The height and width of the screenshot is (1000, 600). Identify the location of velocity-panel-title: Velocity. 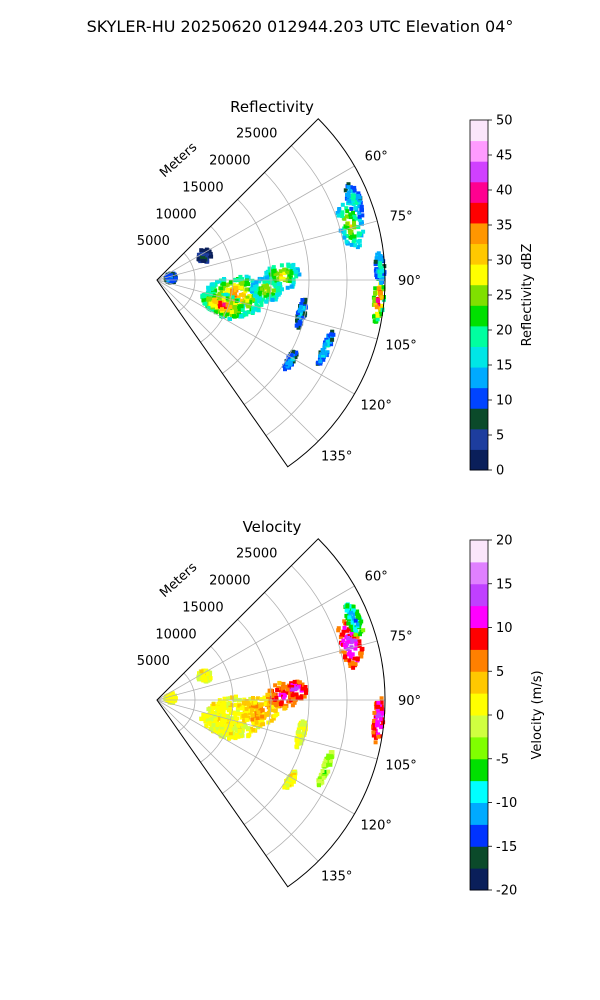
(272, 527).